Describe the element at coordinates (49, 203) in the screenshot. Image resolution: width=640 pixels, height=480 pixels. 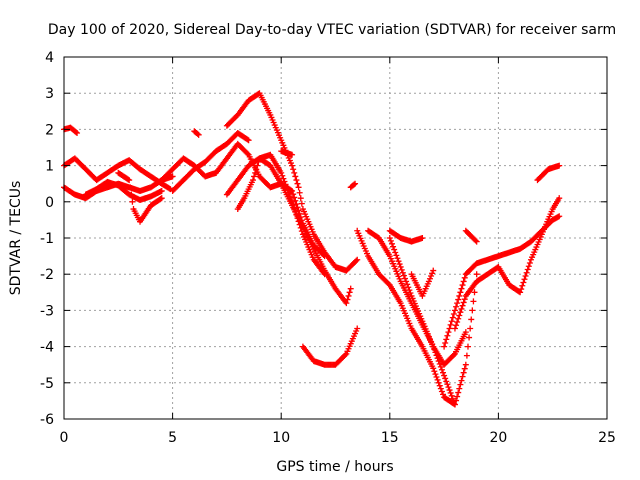
I see `y-tick-label: 0` at that location.